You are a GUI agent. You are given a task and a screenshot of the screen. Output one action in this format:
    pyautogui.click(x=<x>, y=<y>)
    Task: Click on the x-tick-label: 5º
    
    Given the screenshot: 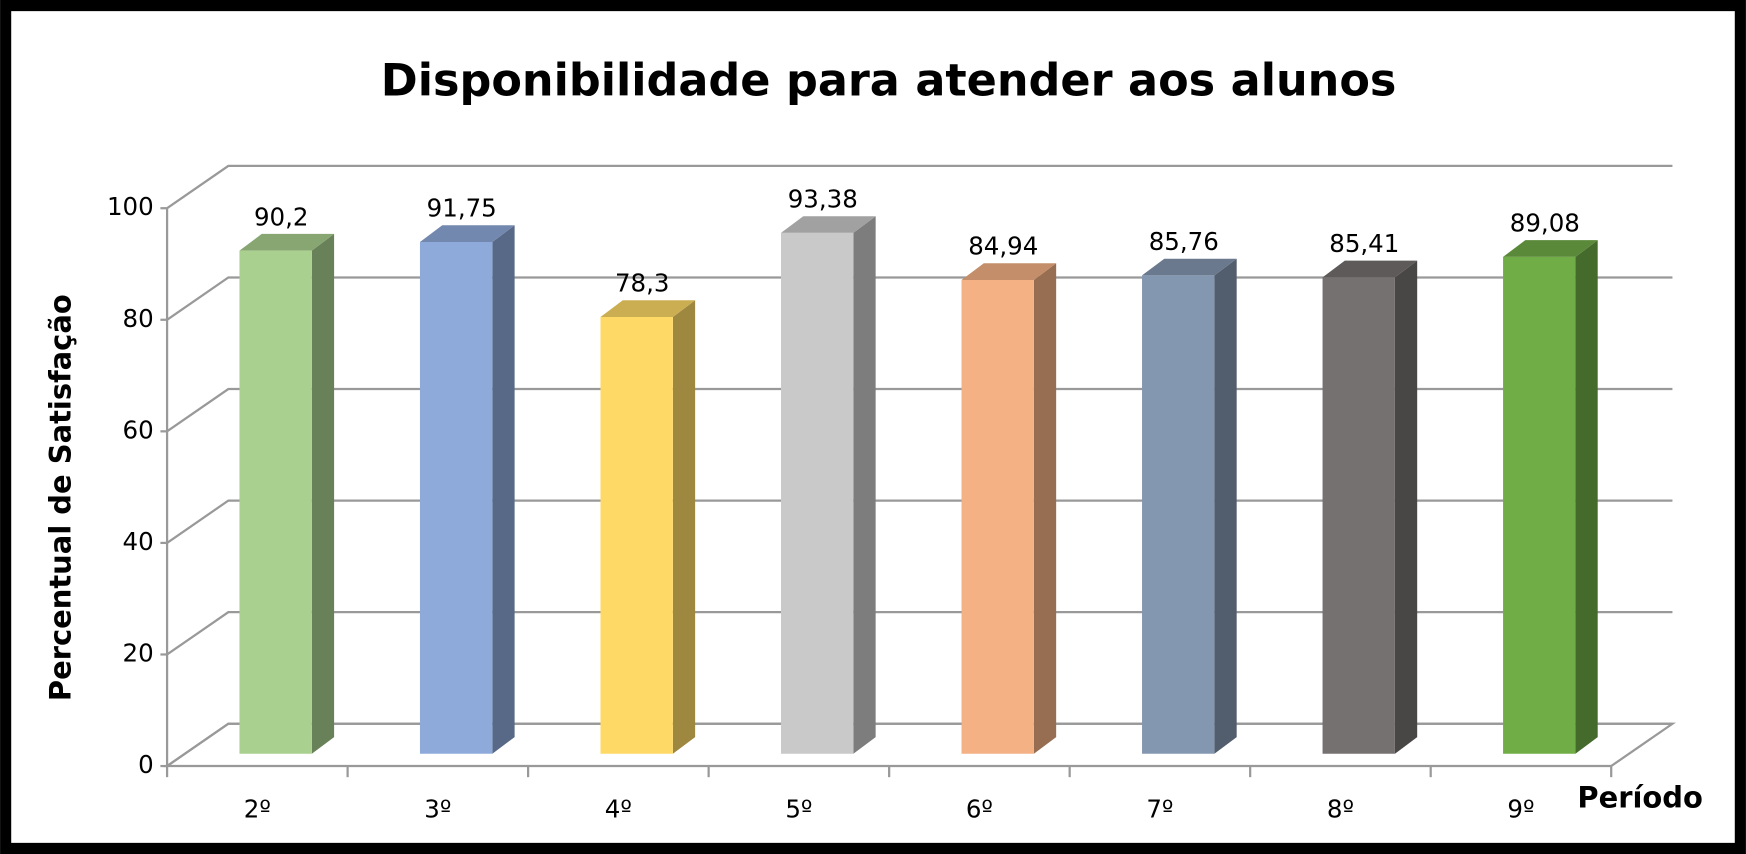 What is the action you would take?
    pyautogui.click(x=798, y=809)
    